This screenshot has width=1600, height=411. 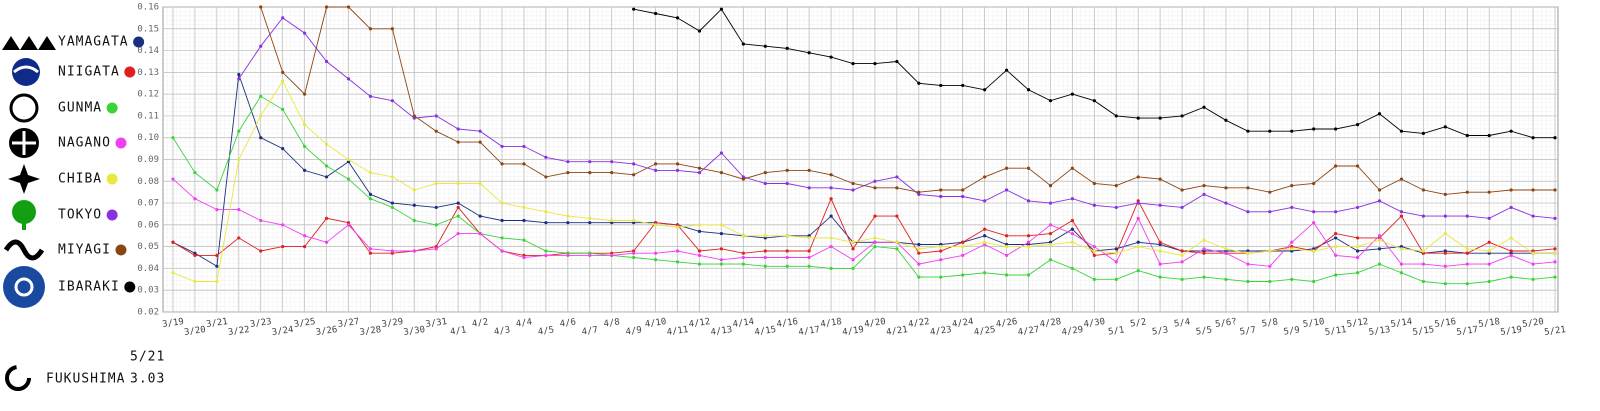 What do you see at coordinates (1247, 331) in the screenshot?
I see `x-tick-label: 5/7` at bounding box center [1247, 331].